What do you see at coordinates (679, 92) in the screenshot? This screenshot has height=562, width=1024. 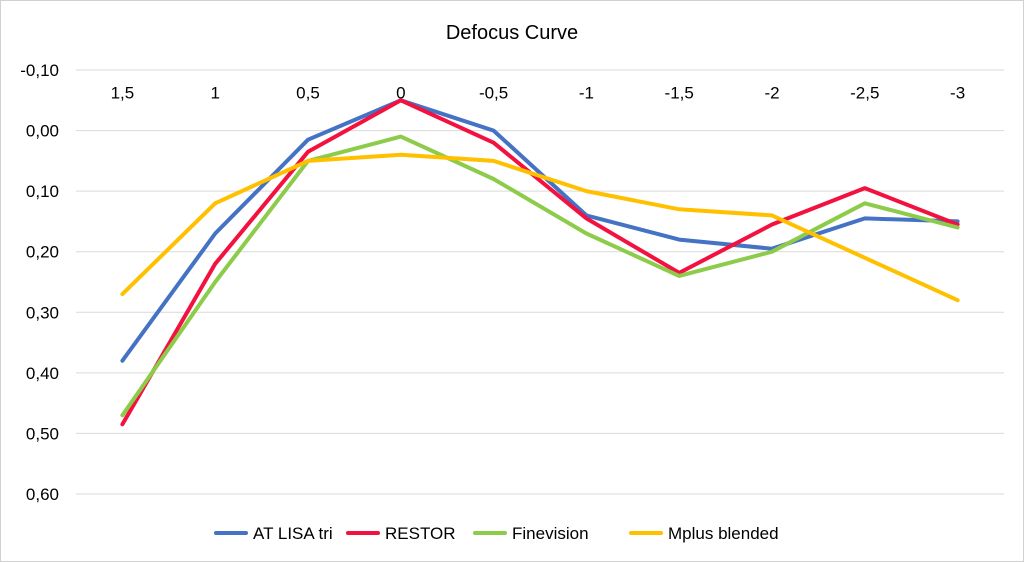 I see `x-tick-label: -1,5` at bounding box center [679, 92].